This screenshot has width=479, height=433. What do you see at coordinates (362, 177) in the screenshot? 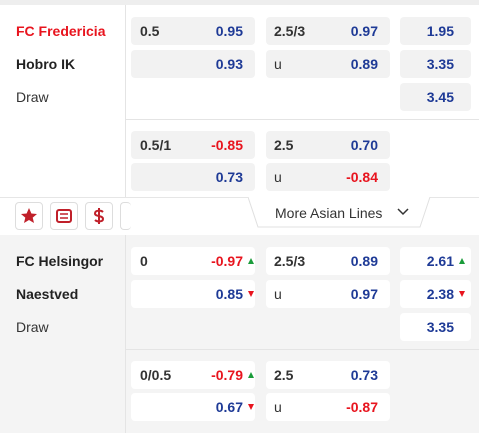
I see `under-odds: -0.84` at bounding box center [362, 177].